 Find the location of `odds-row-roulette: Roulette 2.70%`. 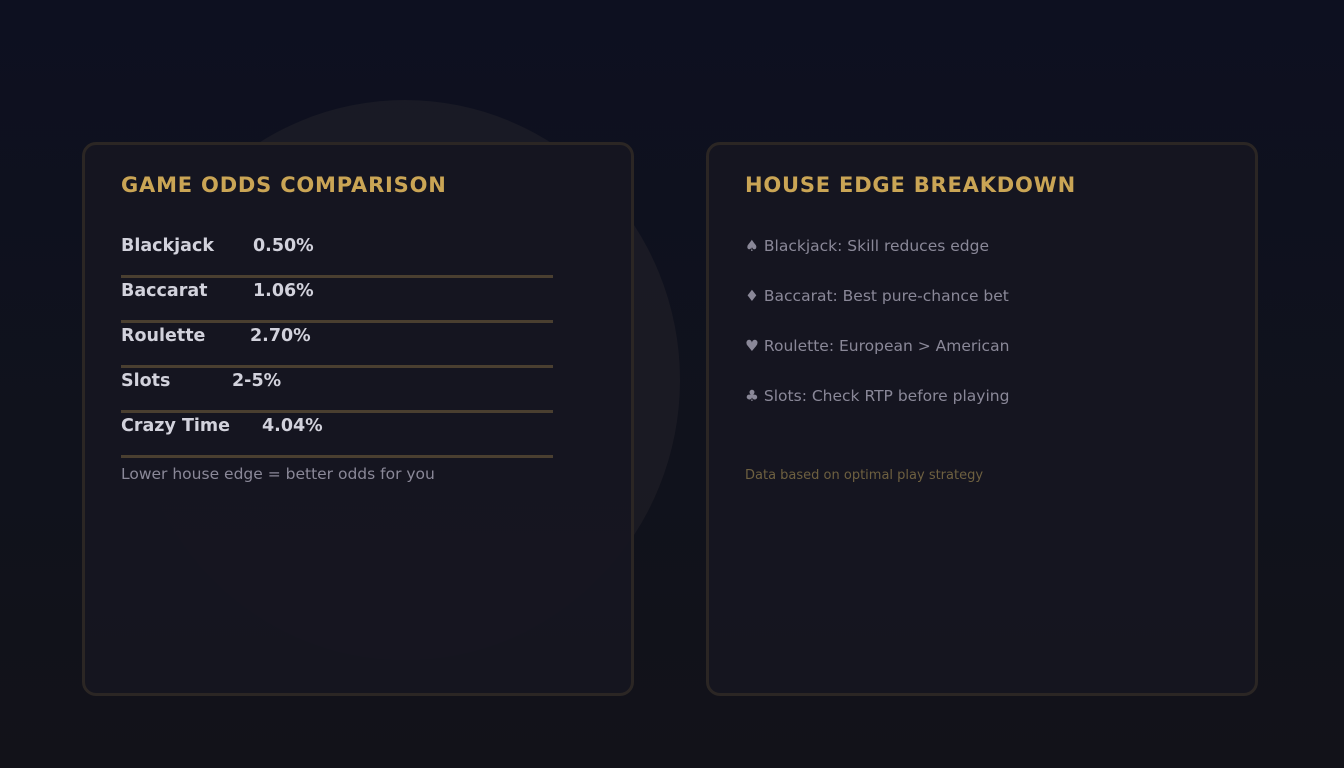

odds-row-roulette: Roulette 2.70% is located at coordinates (337, 345).